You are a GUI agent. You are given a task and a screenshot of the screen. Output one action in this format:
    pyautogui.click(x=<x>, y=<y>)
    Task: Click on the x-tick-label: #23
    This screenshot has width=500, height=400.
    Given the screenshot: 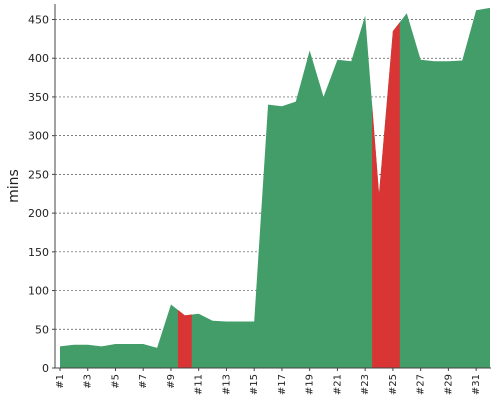 What is the action you would take?
    pyautogui.click(x=365, y=384)
    